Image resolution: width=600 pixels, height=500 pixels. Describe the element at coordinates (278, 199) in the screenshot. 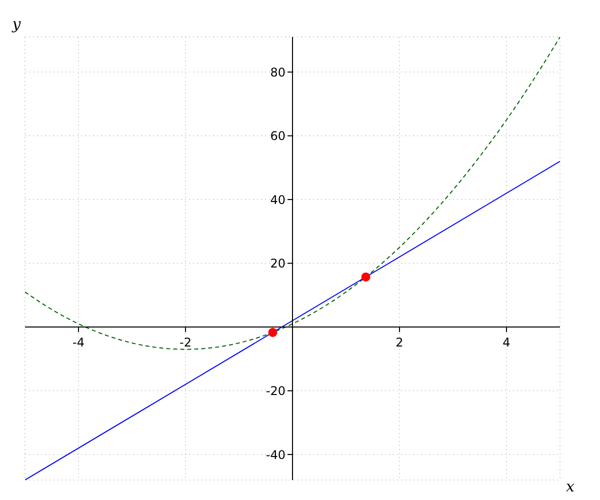

I see `y-tick-label: 40` at that location.